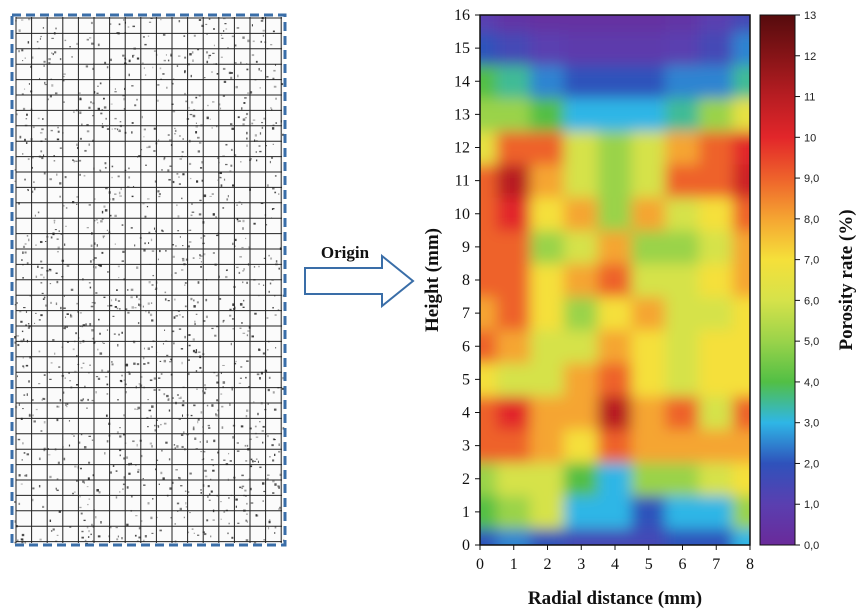 Image resolution: width=861 pixels, height=616 pixels. I want to click on colorbar-tick-label: 11, so click(809, 98).